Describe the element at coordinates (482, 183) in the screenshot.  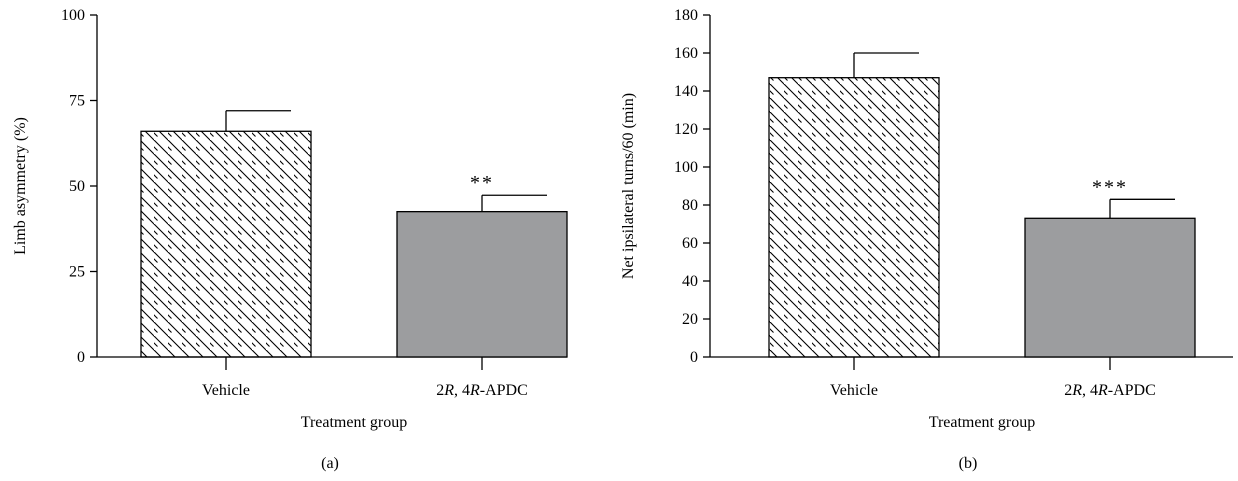
I see `significance-label: **` at that location.